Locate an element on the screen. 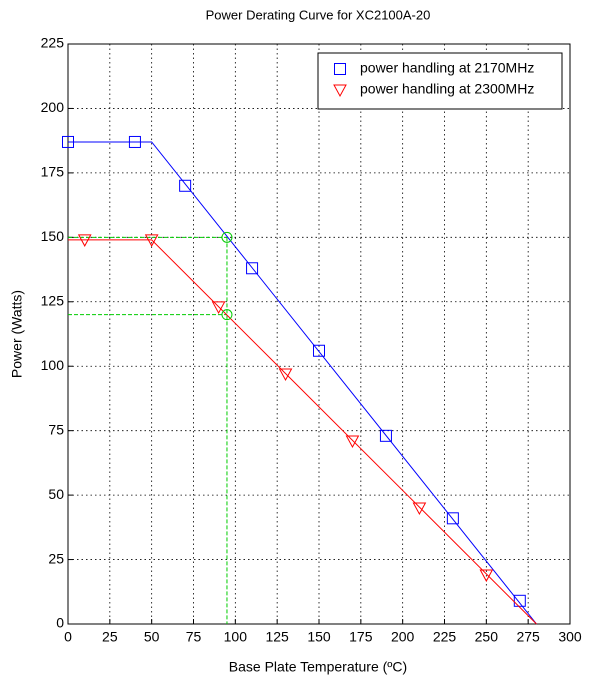 The width and height of the screenshot is (593, 685). y-tick-label: 25 is located at coordinates (56, 558).